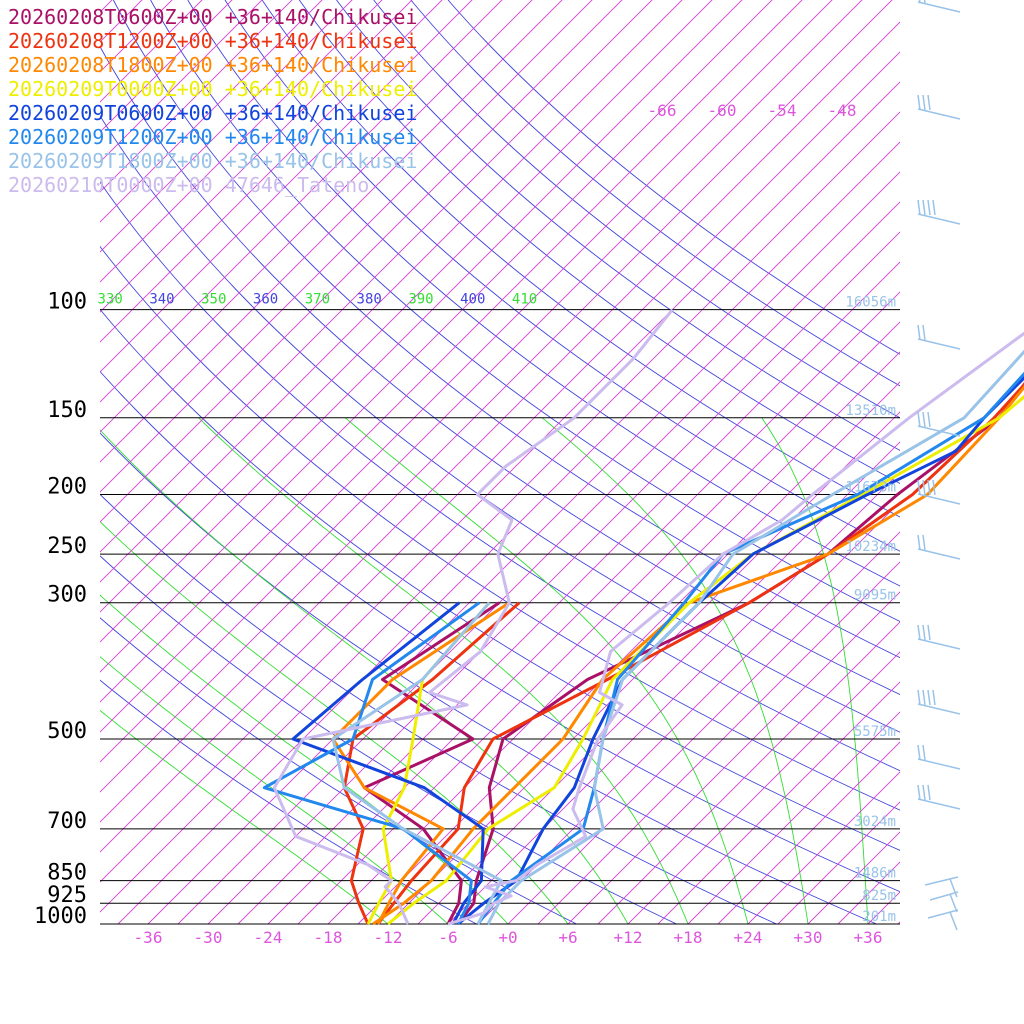 Image resolution: width=1024 pixels, height=1024 pixels. What do you see at coordinates (328, 937) in the screenshot?
I see `temperature-tick-label: -18` at bounding box center [328, 937].